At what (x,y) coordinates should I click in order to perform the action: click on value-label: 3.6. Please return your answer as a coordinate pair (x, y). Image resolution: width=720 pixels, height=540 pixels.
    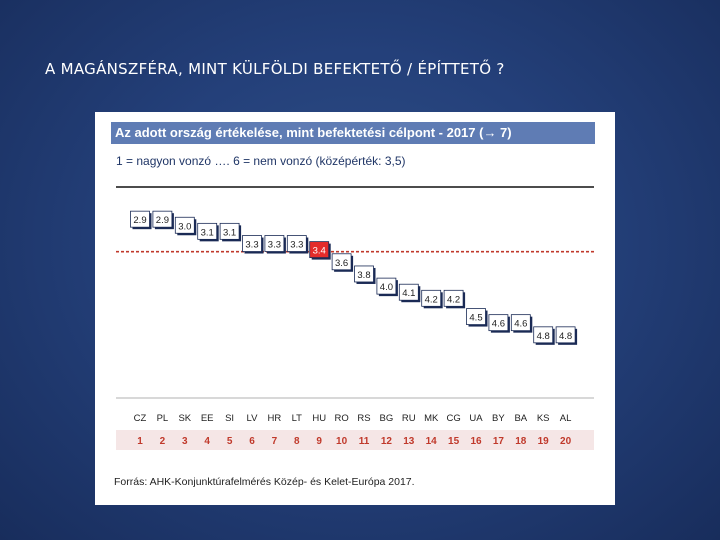
    Looking at the image, I should click on (341, 263).